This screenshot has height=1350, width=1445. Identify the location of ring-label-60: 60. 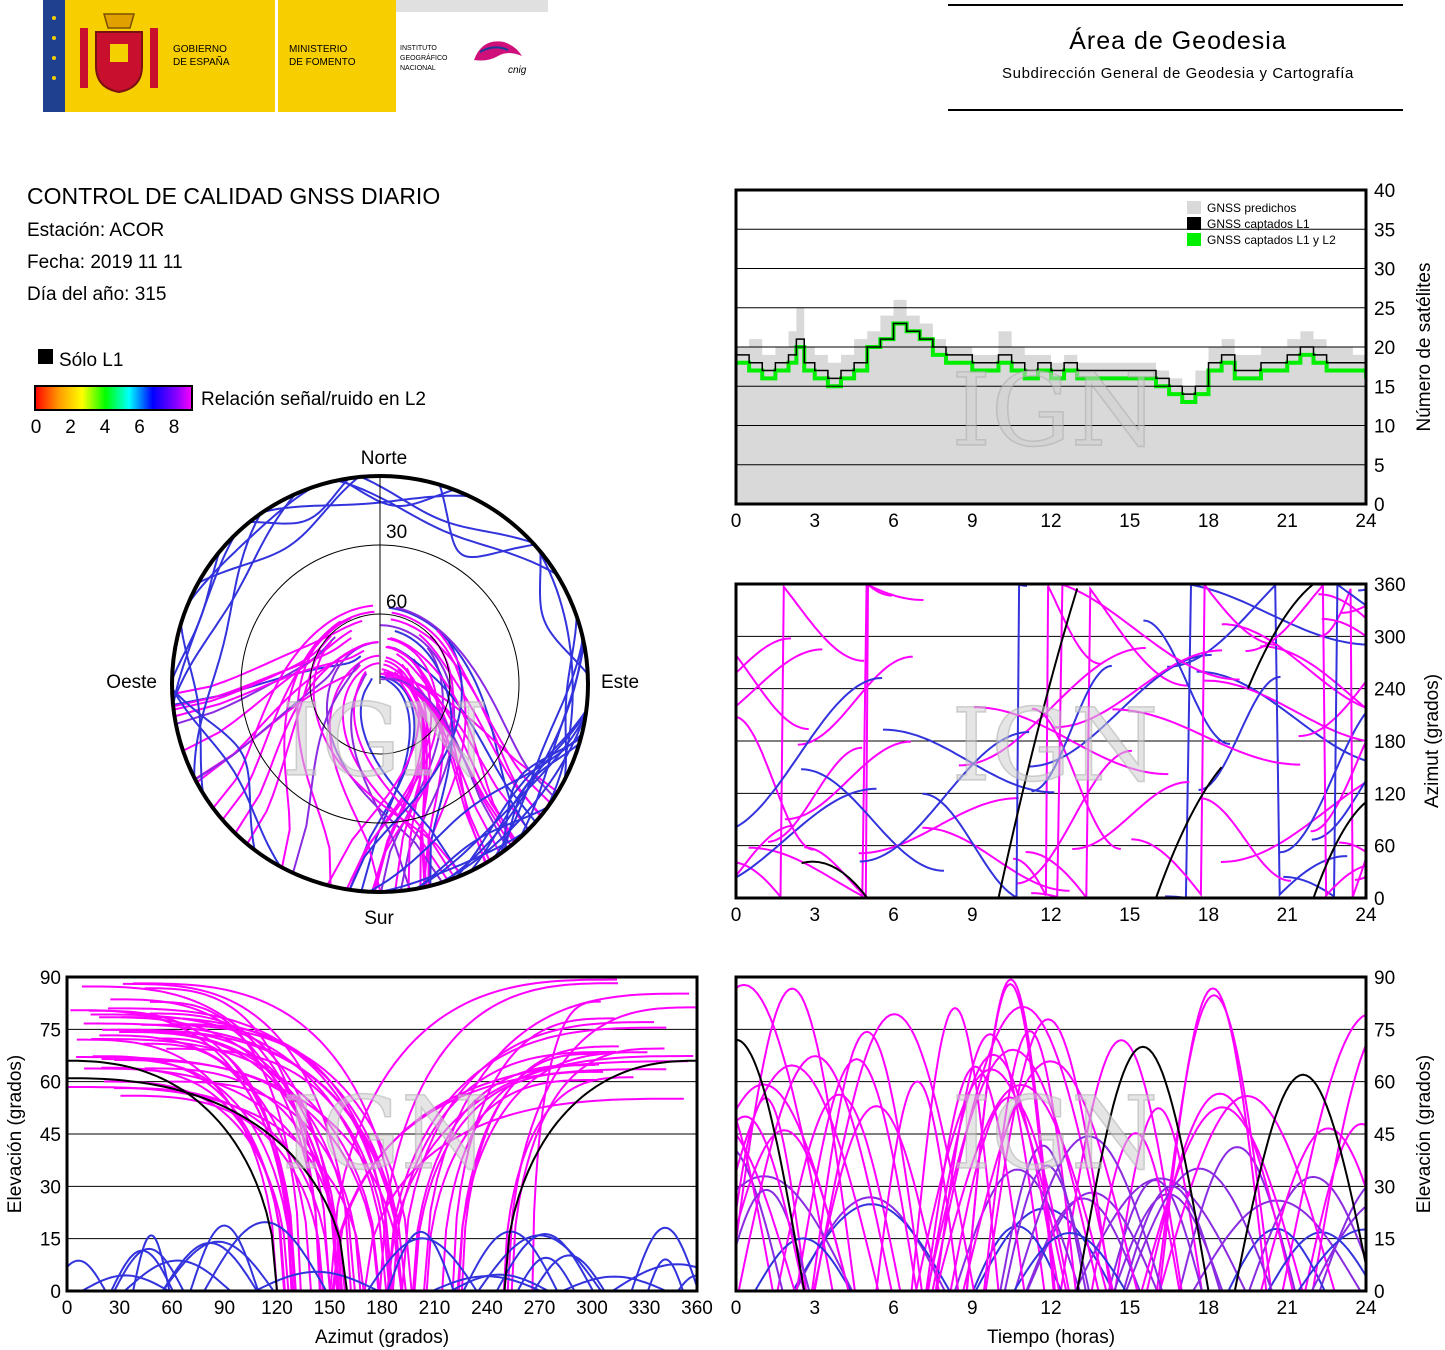
(396, 602).